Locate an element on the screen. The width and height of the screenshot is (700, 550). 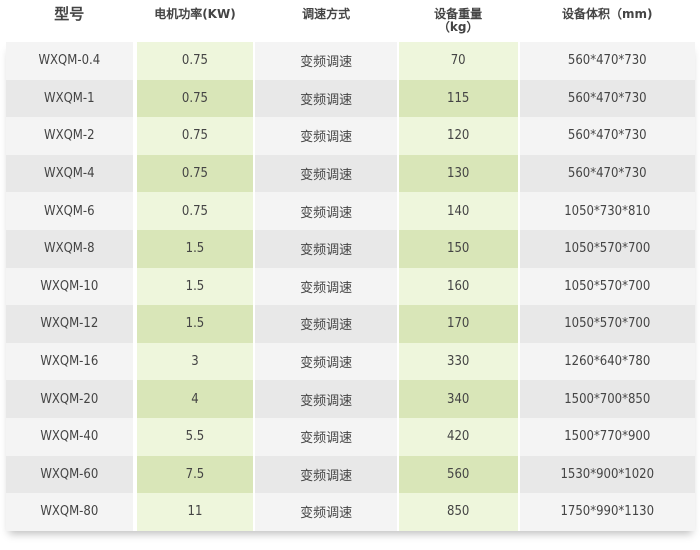
cell-weight: 115 is located at coordinates (458, 98).